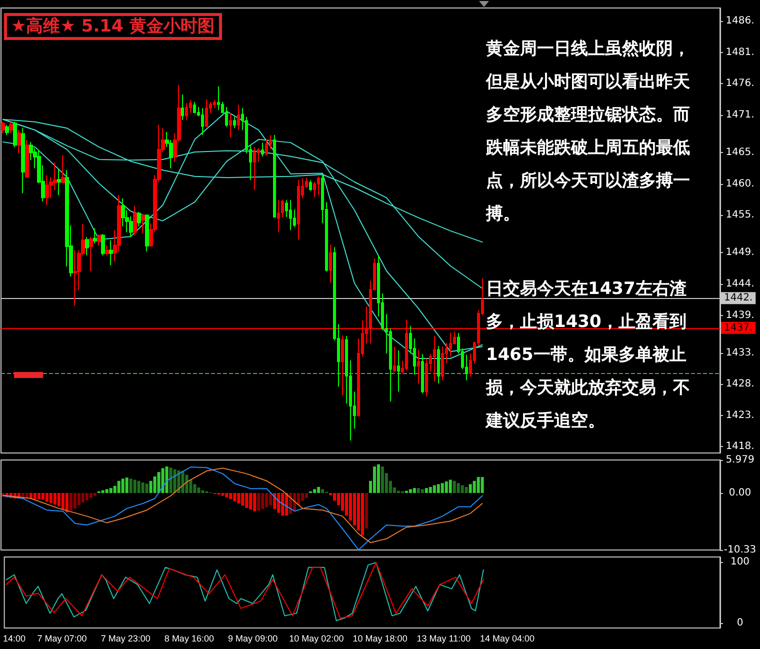  I want to click on x-tick-label: 8 May 16:00, so click(189, 639).